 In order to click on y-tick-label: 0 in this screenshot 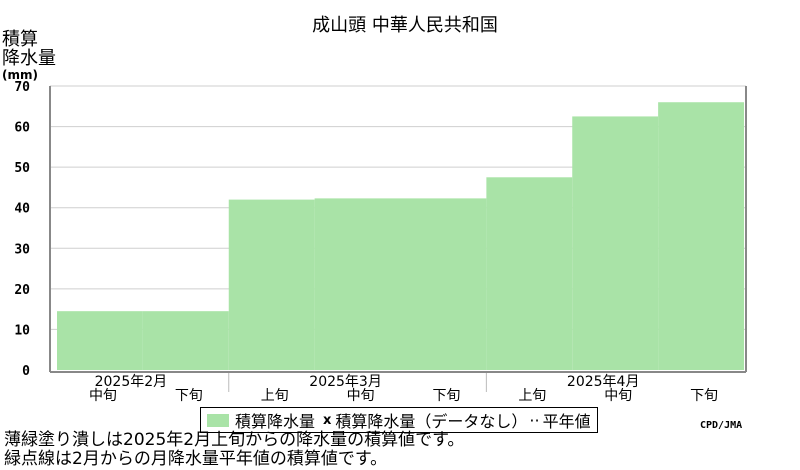, I will do `click(26, 371)`.